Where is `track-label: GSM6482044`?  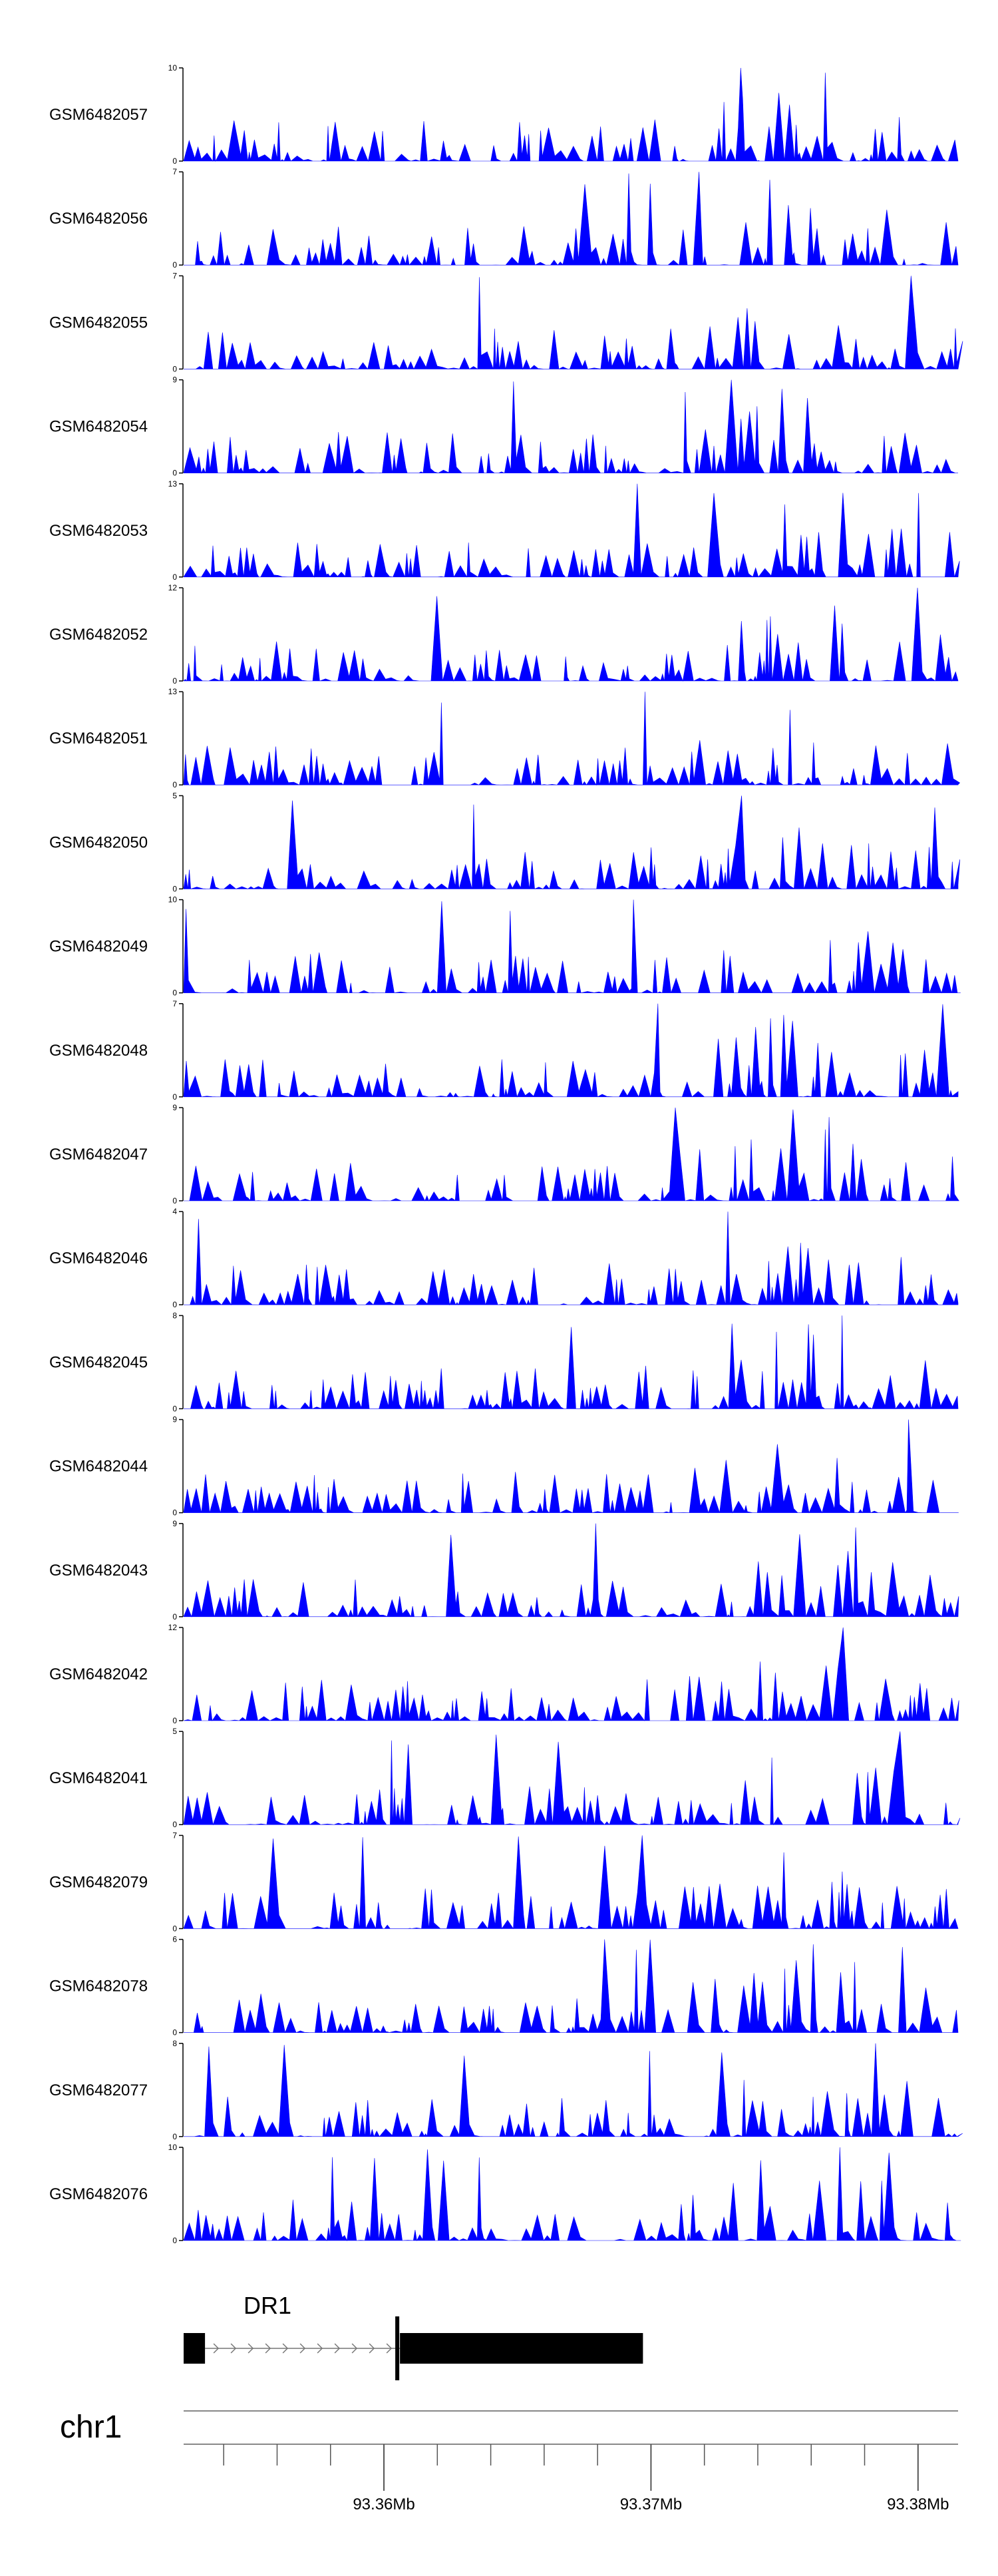
track-label: GSM6482044 is located at coordinates (98, 1467).